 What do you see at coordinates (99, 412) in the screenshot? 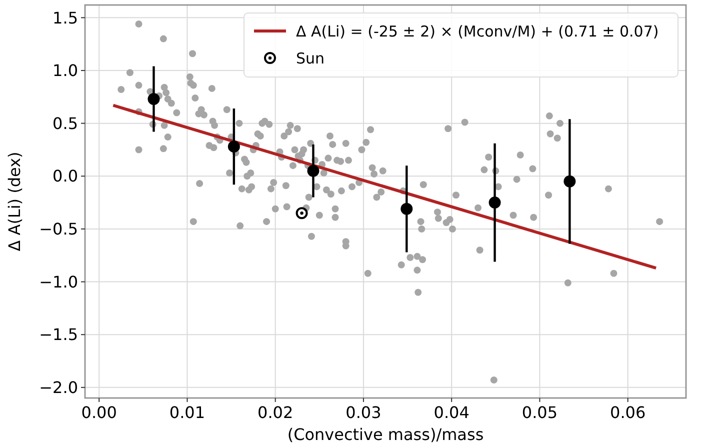
I see `x-tick-label: 0.00` at bounding box center [99, 412].